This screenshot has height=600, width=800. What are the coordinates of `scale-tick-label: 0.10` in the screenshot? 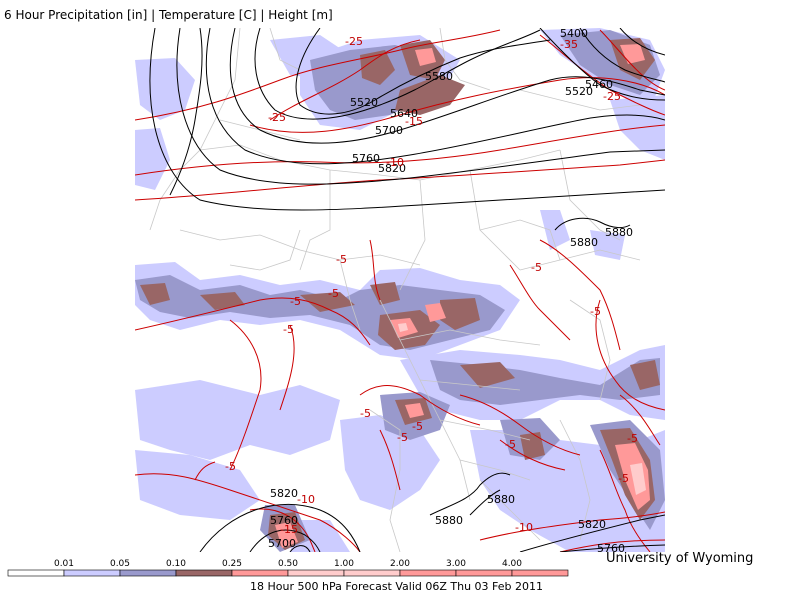 It's located at (176, 564).